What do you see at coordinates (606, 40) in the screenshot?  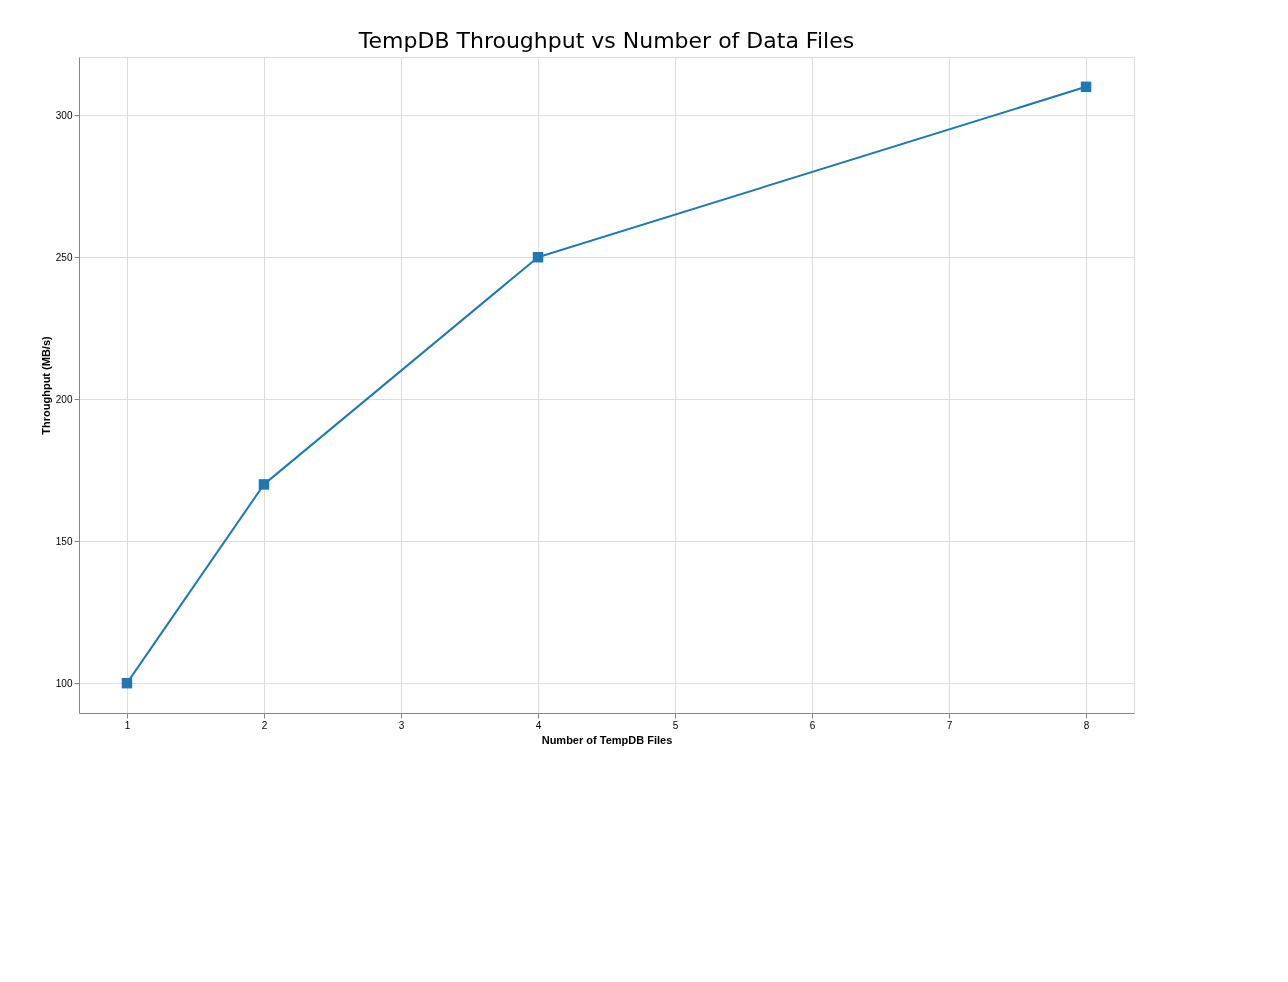 I see `chart-title: TempDB Throughput vs Number of Data Files` at bounding box center [606, 40].